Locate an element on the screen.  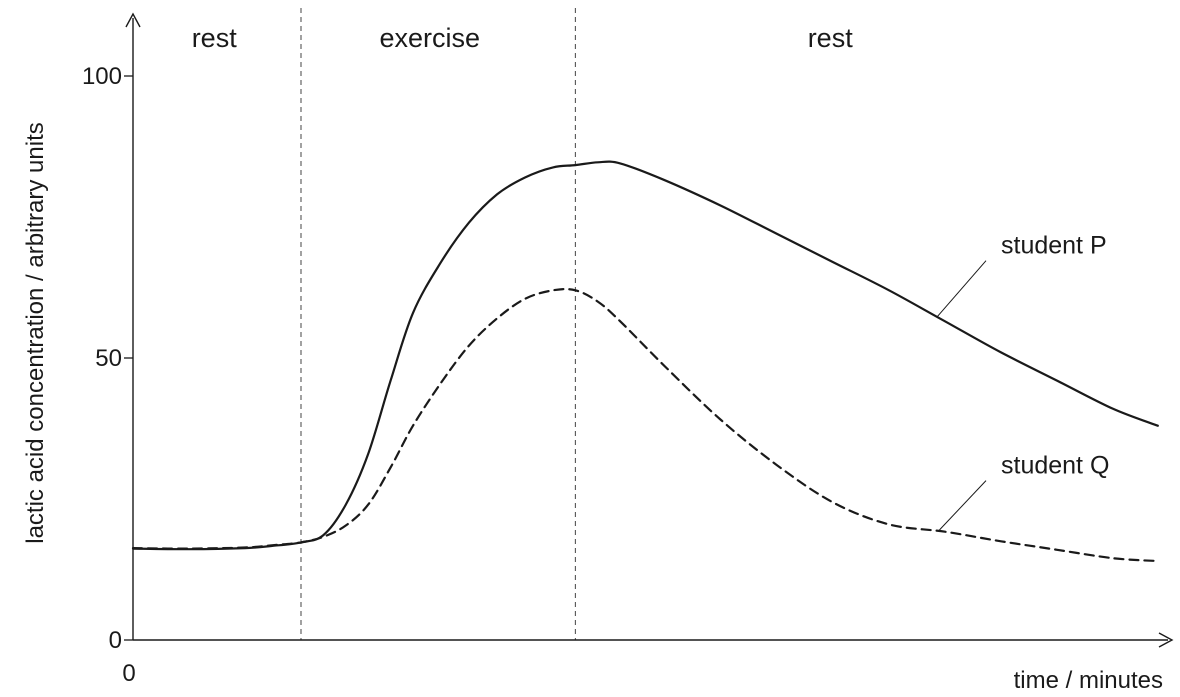
x-axis-title: time / minutes is located at coordinates (1088, 680).